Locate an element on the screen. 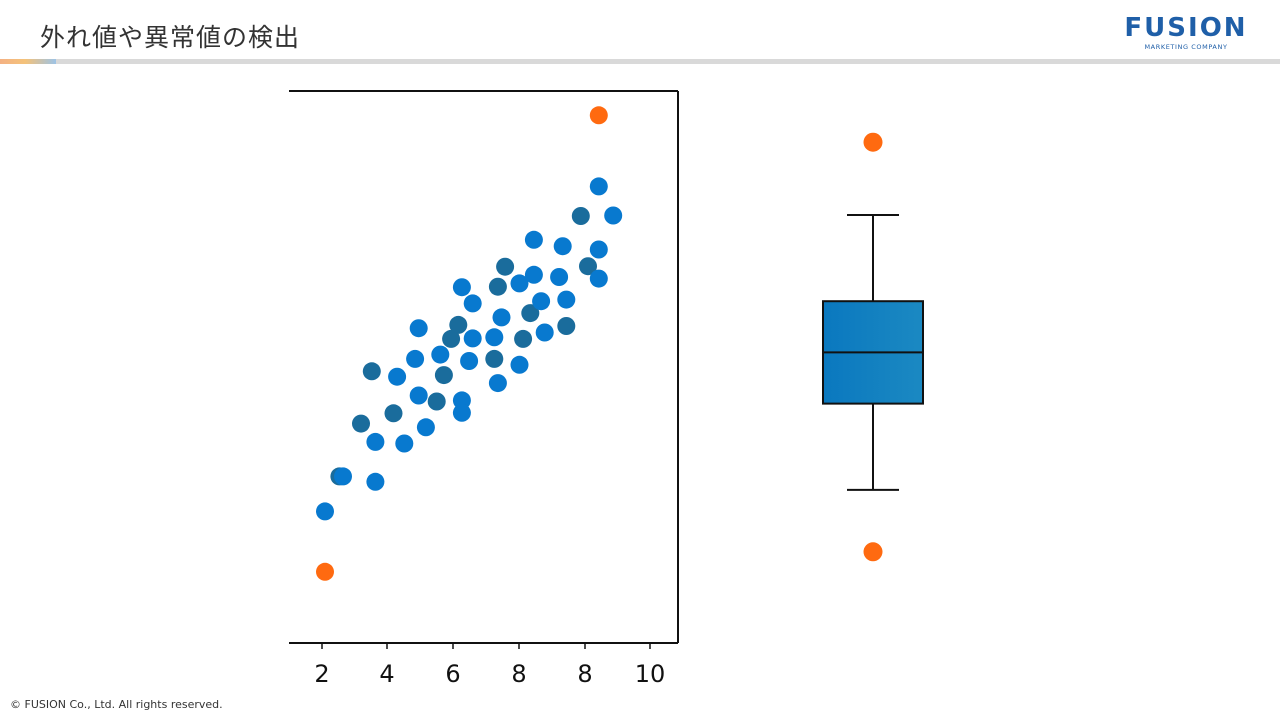 The width and height of the screenshot is (1280, 720). x-tick-label: 4 is located at coordinates (386, 674).